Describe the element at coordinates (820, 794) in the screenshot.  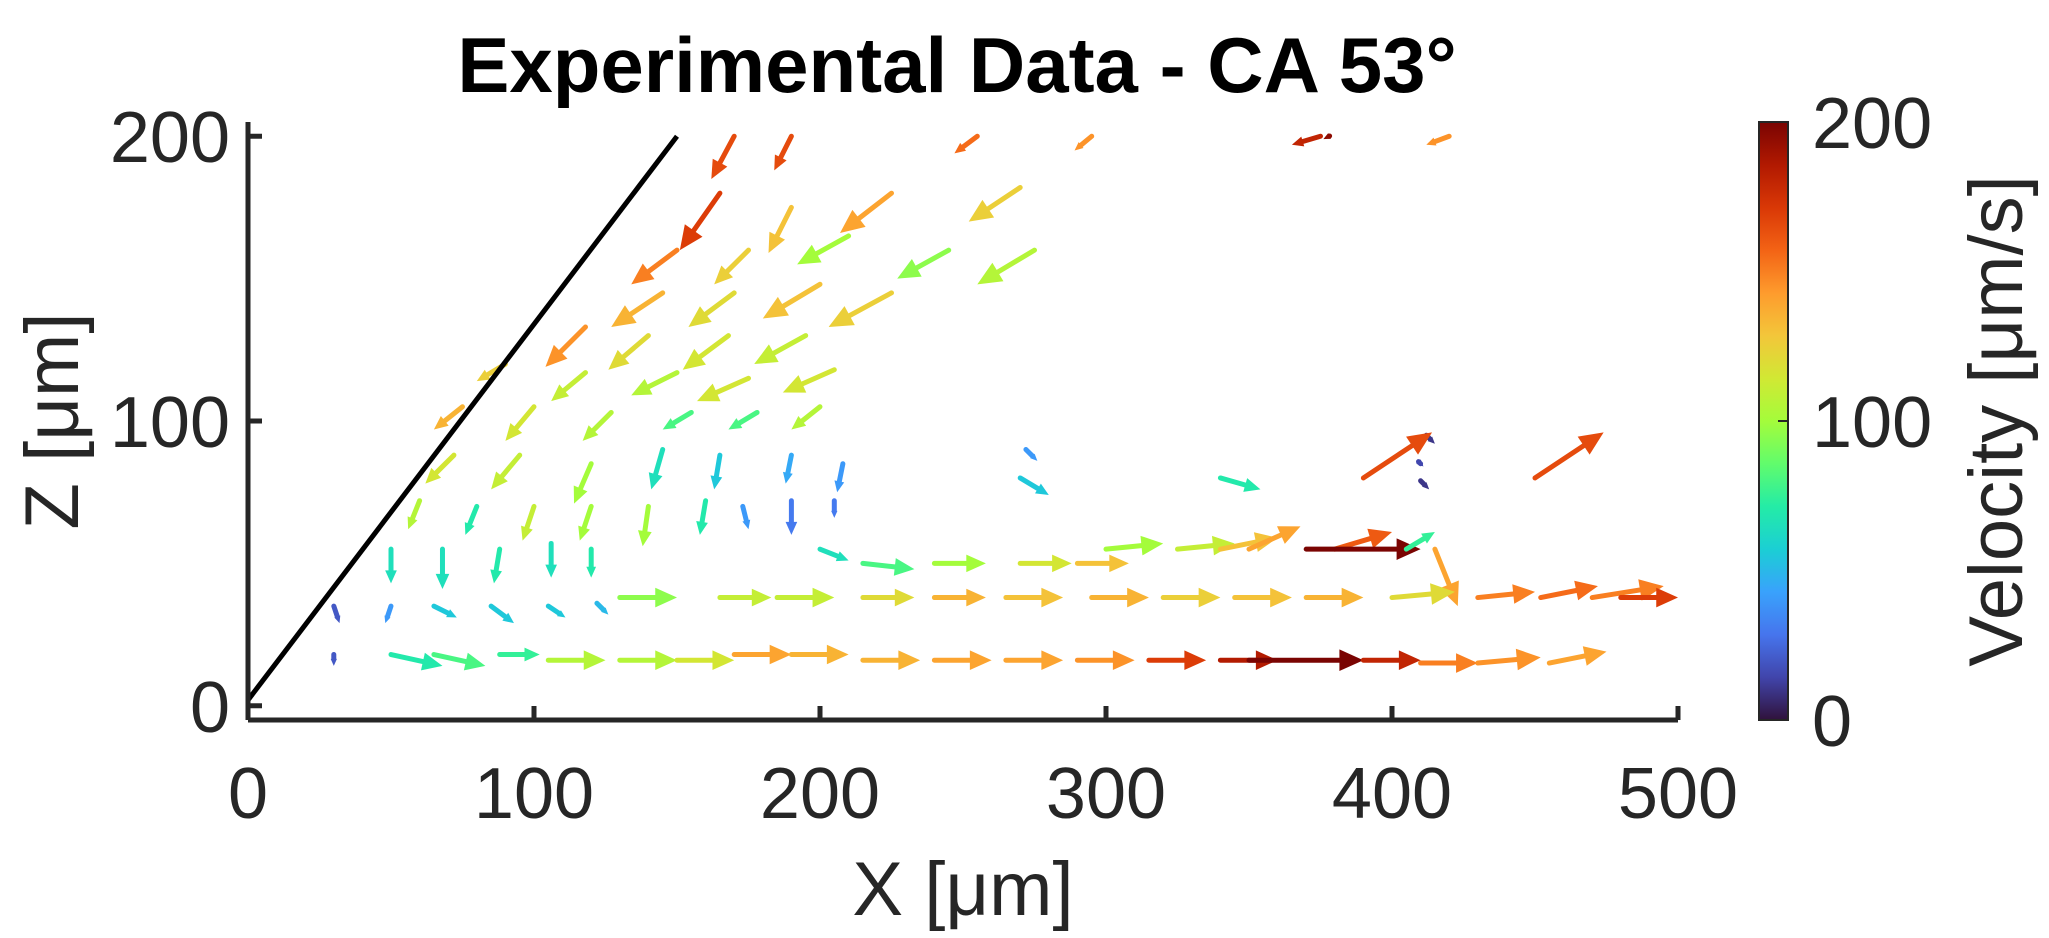
I see `x-tick-label: 200` at that location.